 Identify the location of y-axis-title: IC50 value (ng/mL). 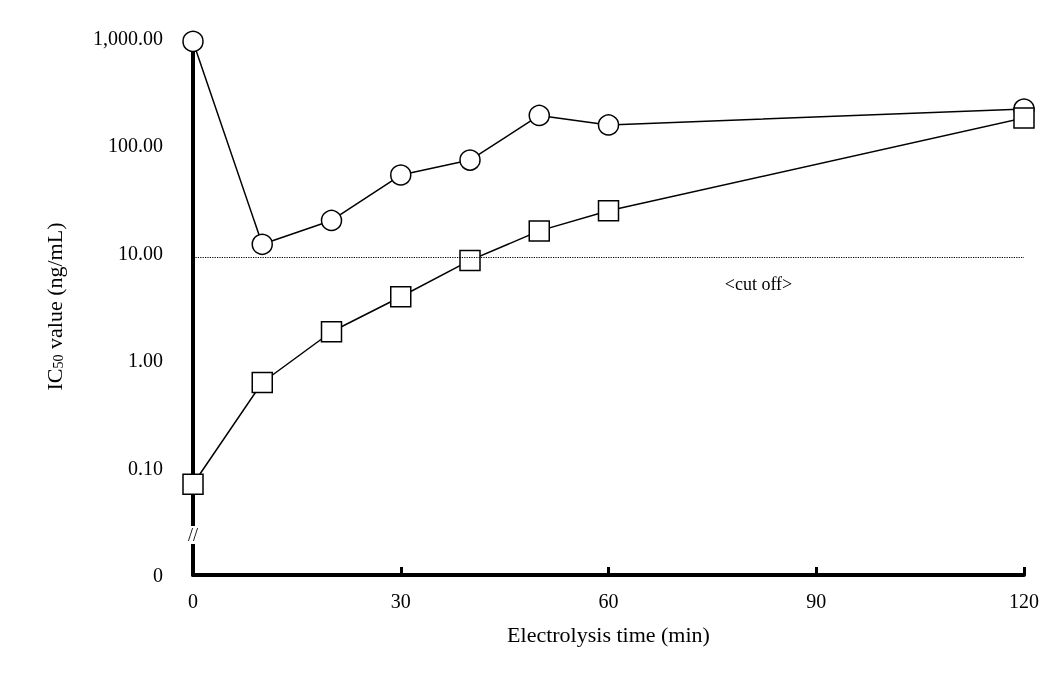
(54, 306).